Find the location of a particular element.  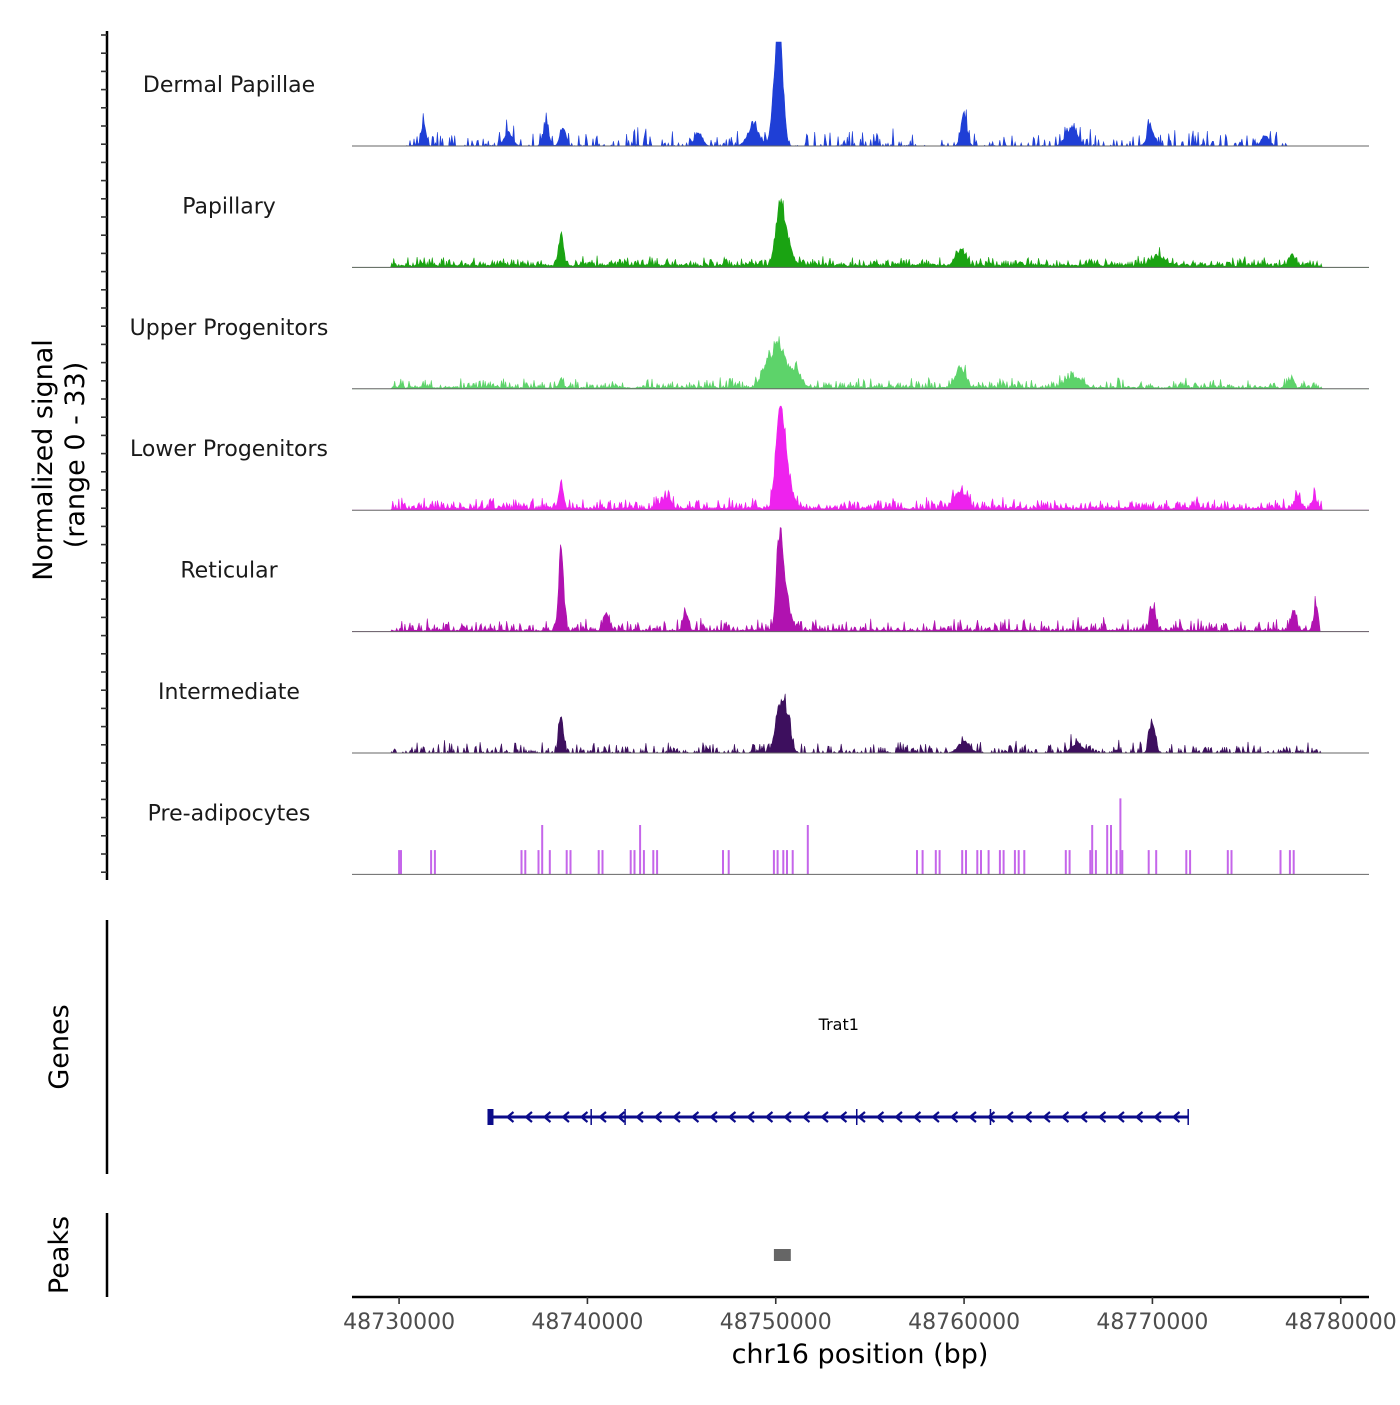

track-lower-progenitors: Lower Progenitors is located at coordinates (749, 458).